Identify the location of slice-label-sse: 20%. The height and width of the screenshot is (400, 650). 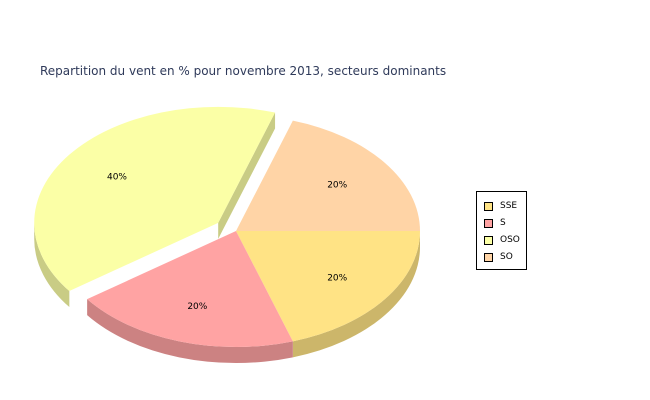
(337, 278).